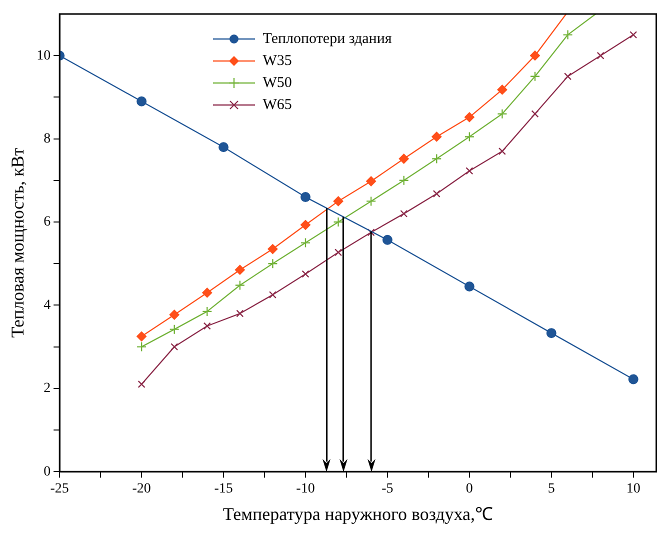  Describe the element at coordinates (469, 489) in the screenshot. I see `x-tick-label: 0` at that location.